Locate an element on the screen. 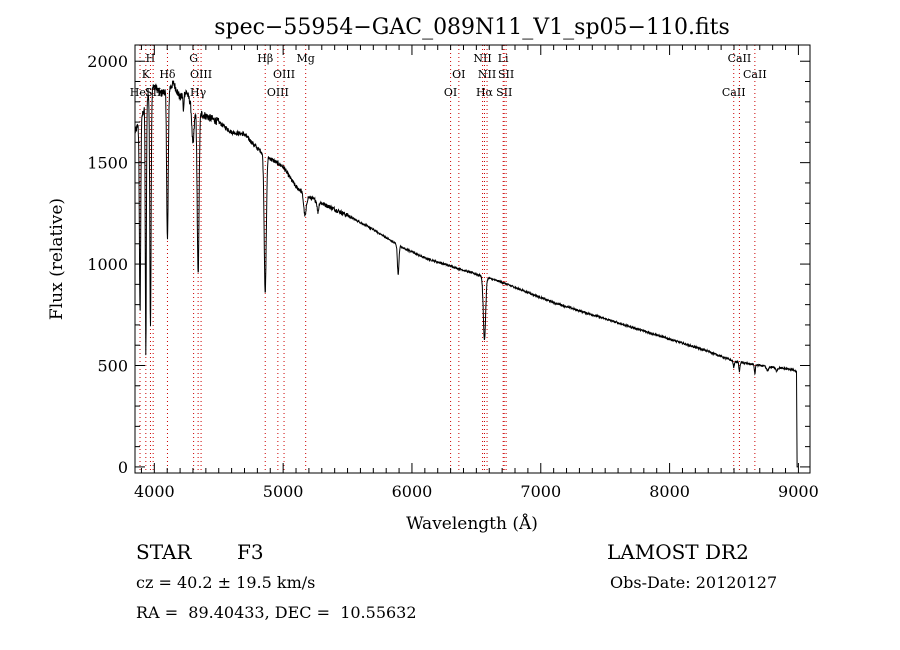 Image resolution: width=900 pixels, height=650 pixels. line-marker-label: H is located at coordinates (151, 58).